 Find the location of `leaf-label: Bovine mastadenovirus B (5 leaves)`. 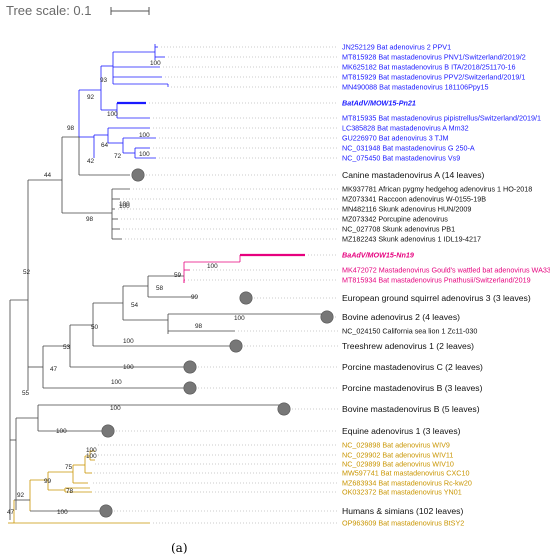

leaf-label: Bovine mastadenovirus B (5 leaves) is located at coordinates (411, 409).